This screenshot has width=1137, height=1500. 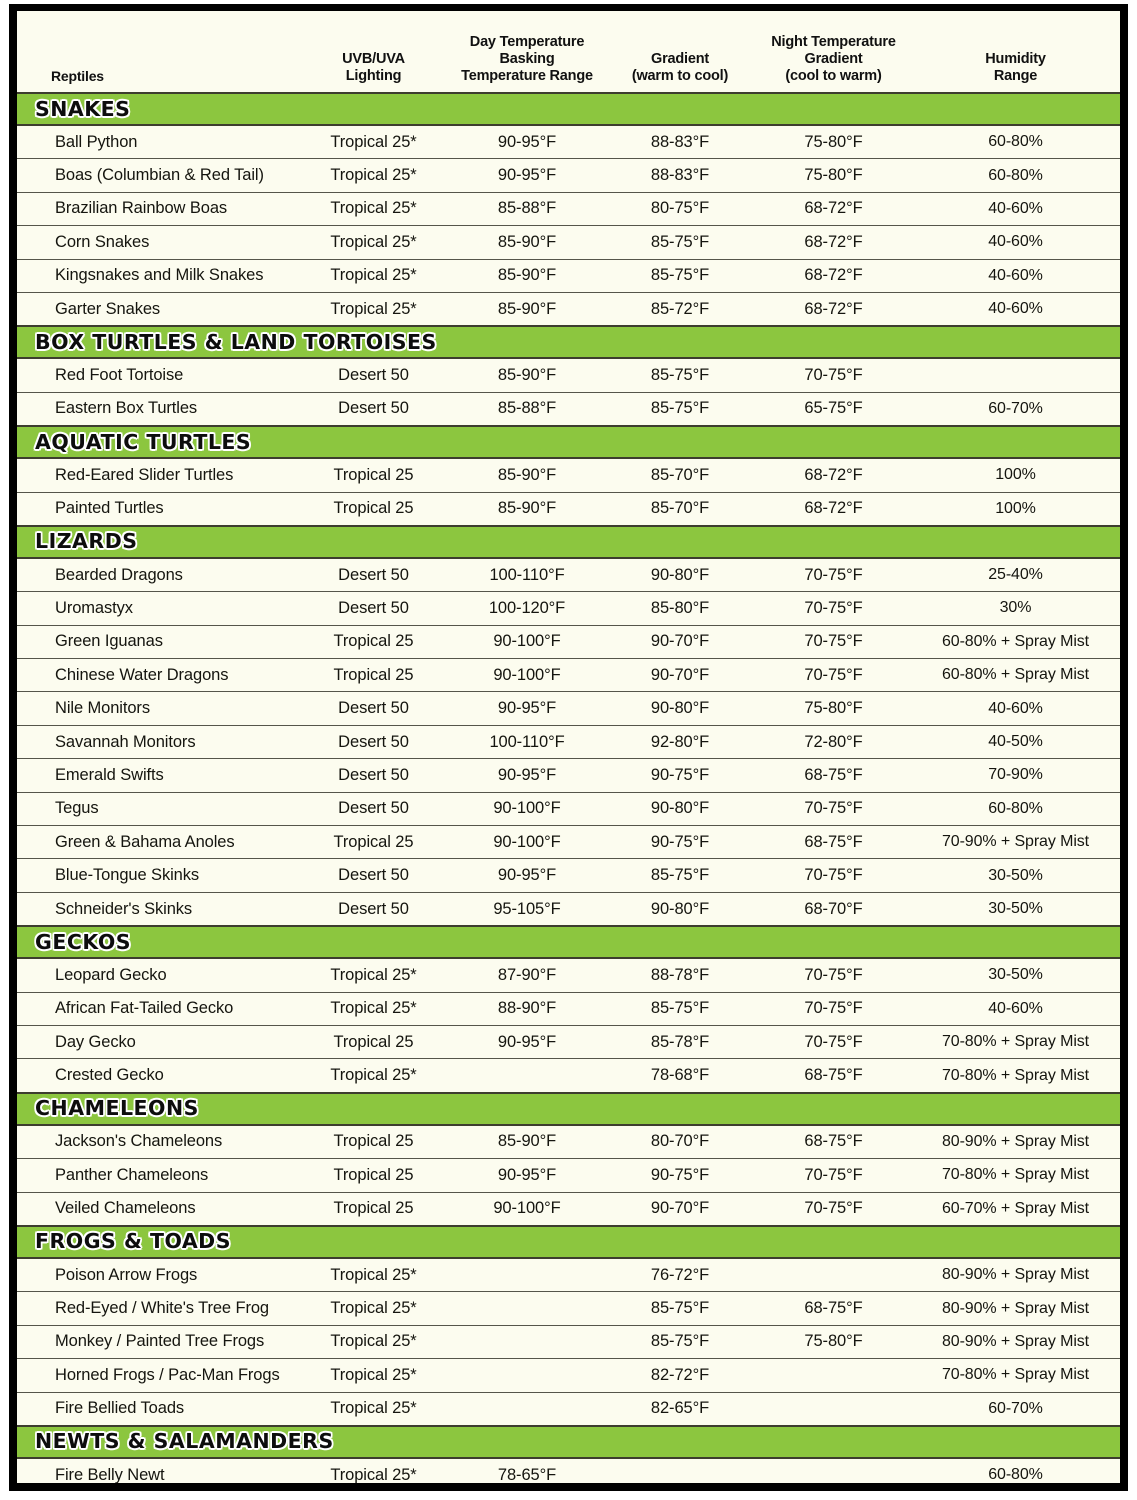 I want to click on cell-day-basking-temp: 88-90°F, so click(x=527, y=1009).